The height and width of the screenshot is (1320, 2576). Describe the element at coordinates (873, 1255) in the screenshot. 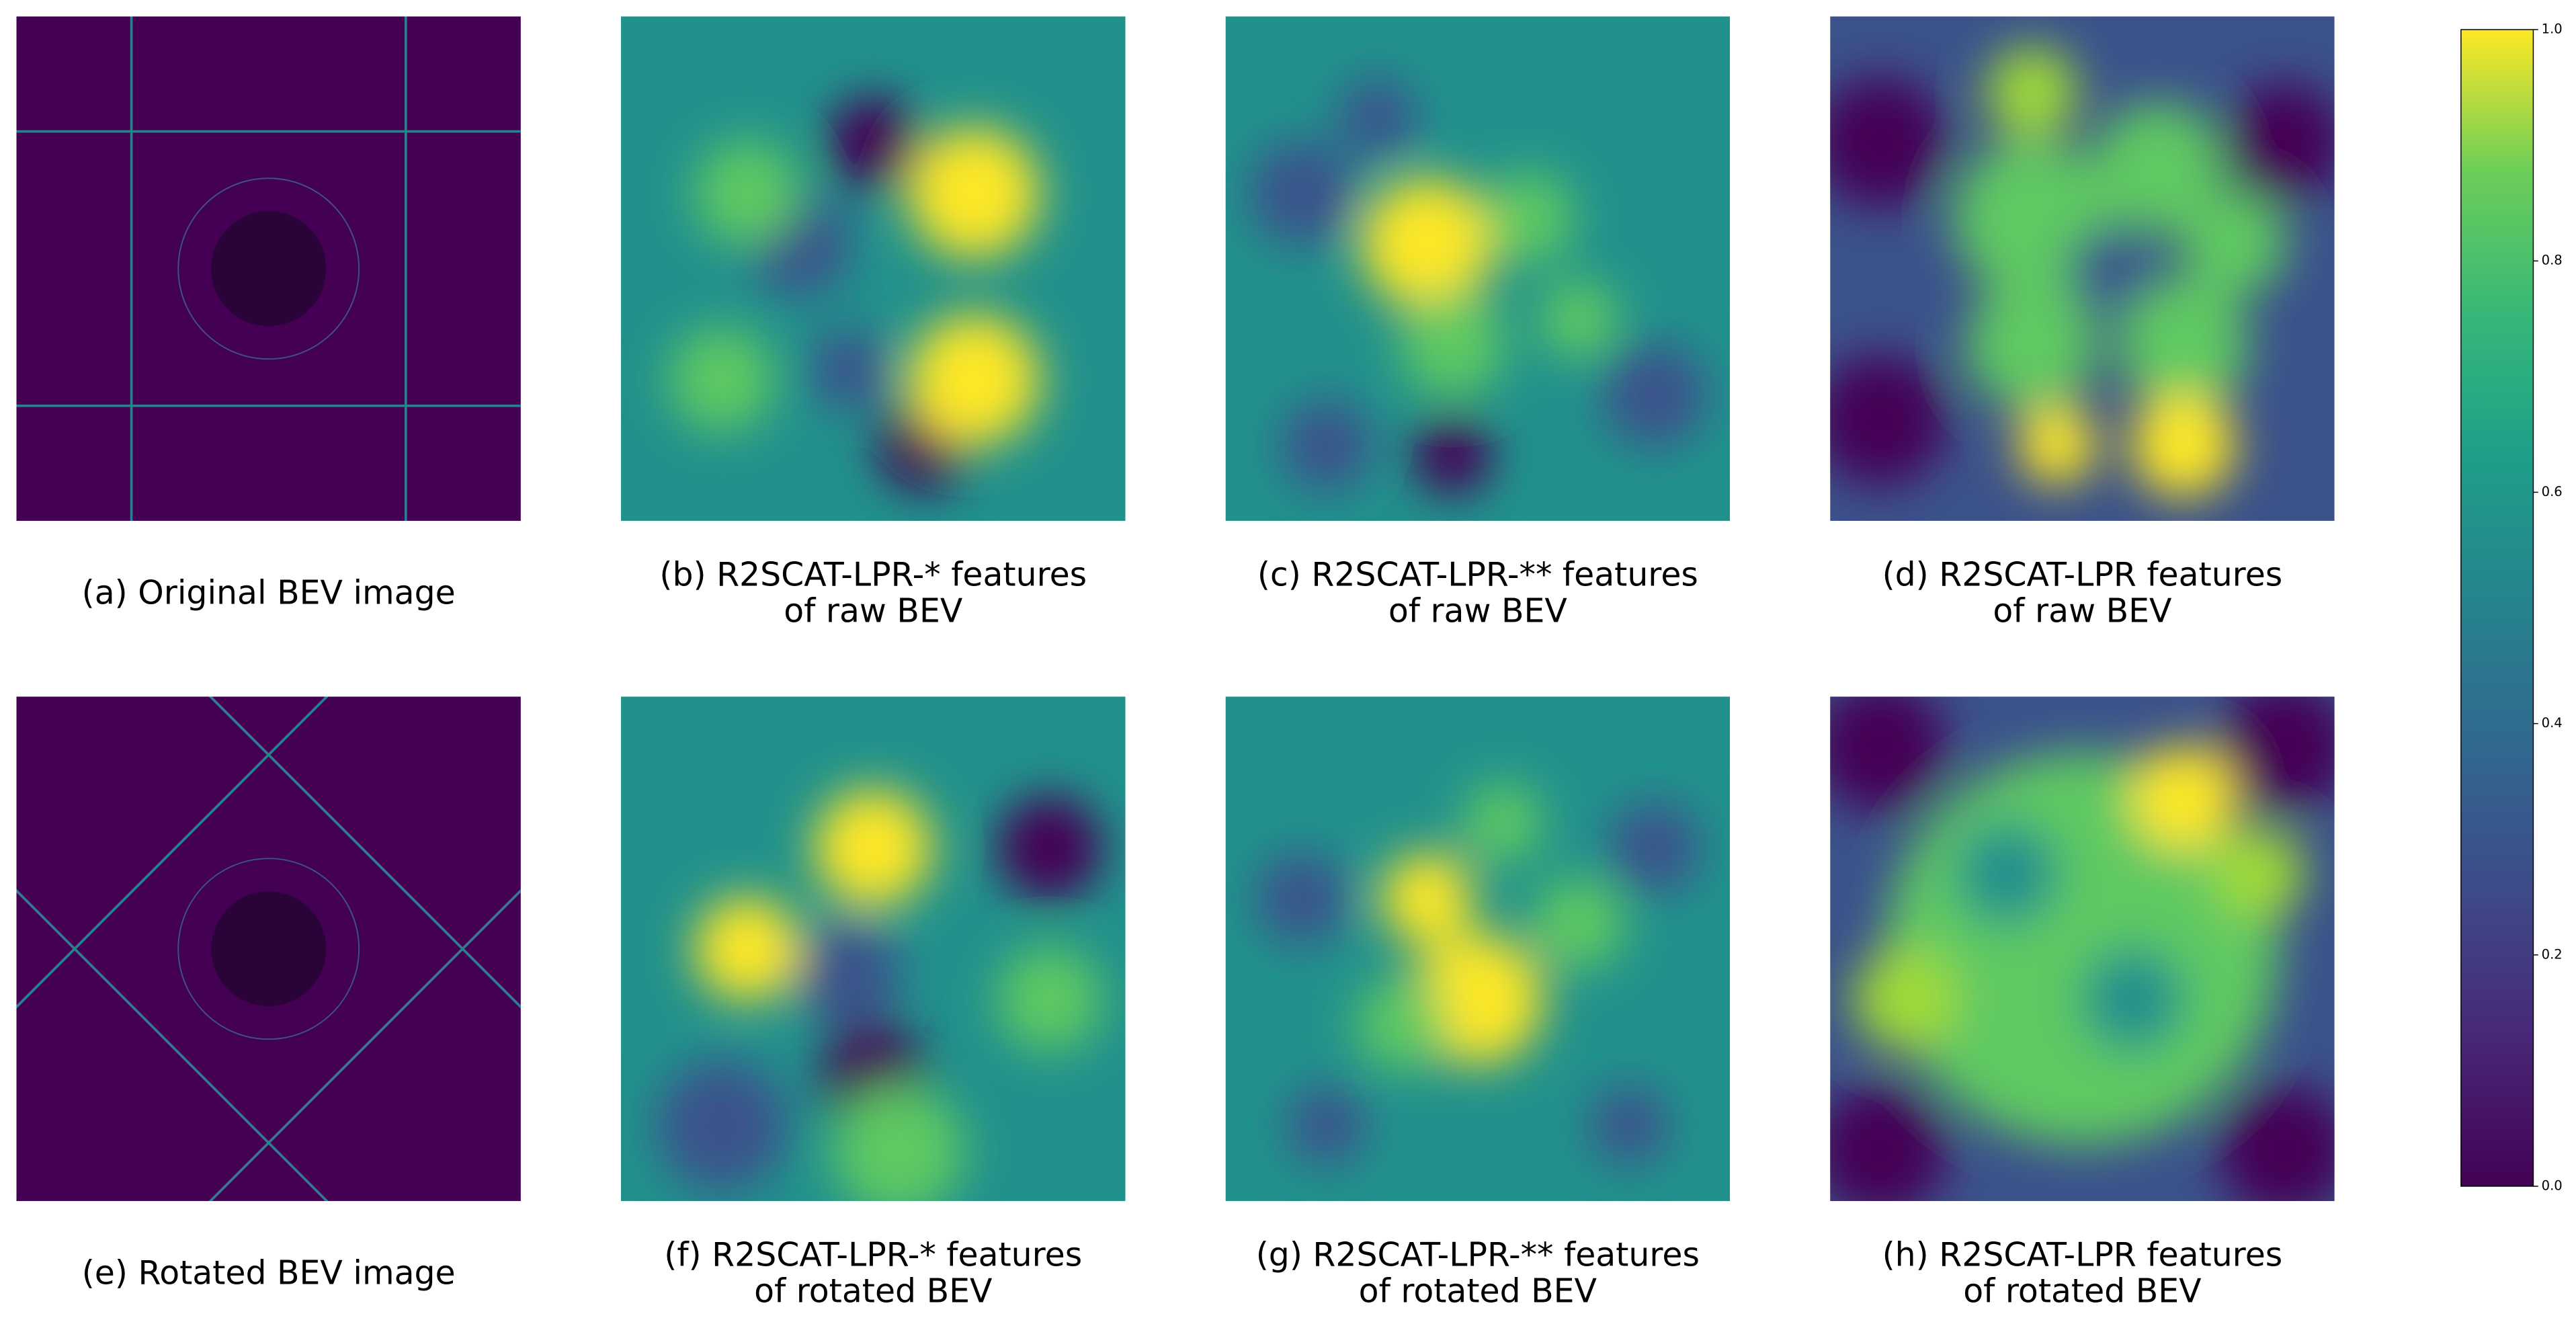

I see `panel-caption: (f) R2SCAT-LPR-* features` at that location.